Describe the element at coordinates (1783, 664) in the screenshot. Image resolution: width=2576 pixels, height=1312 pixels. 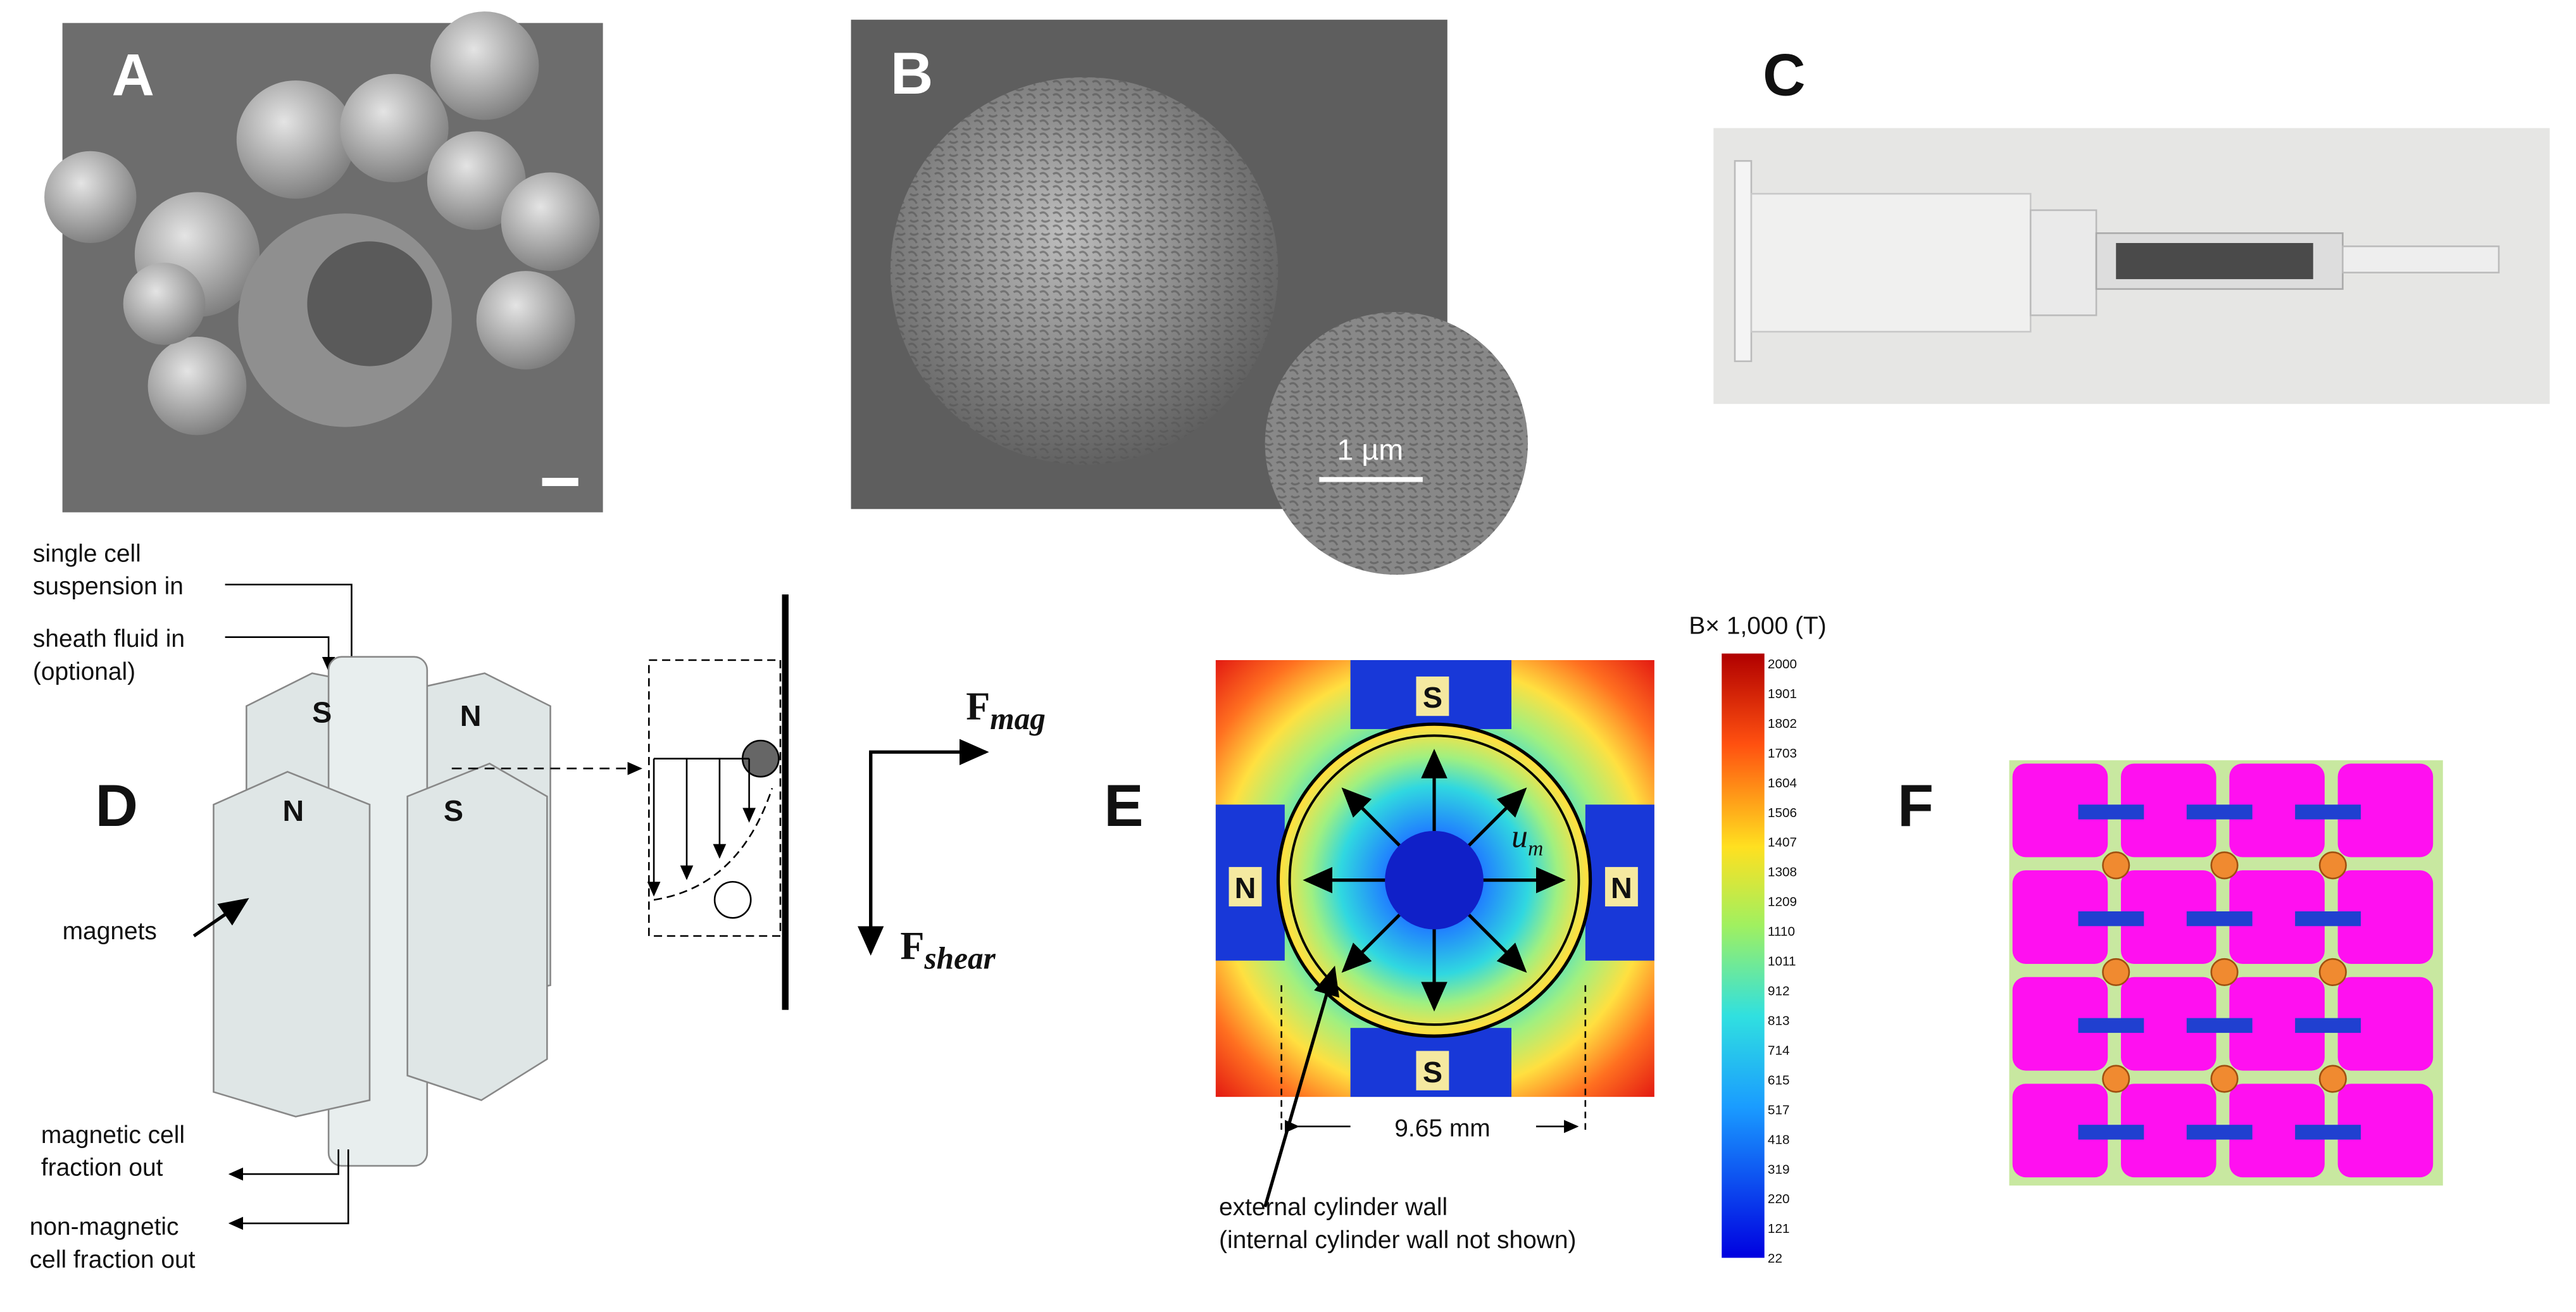
I see `colorbar-tick-label: 2000` at that location.